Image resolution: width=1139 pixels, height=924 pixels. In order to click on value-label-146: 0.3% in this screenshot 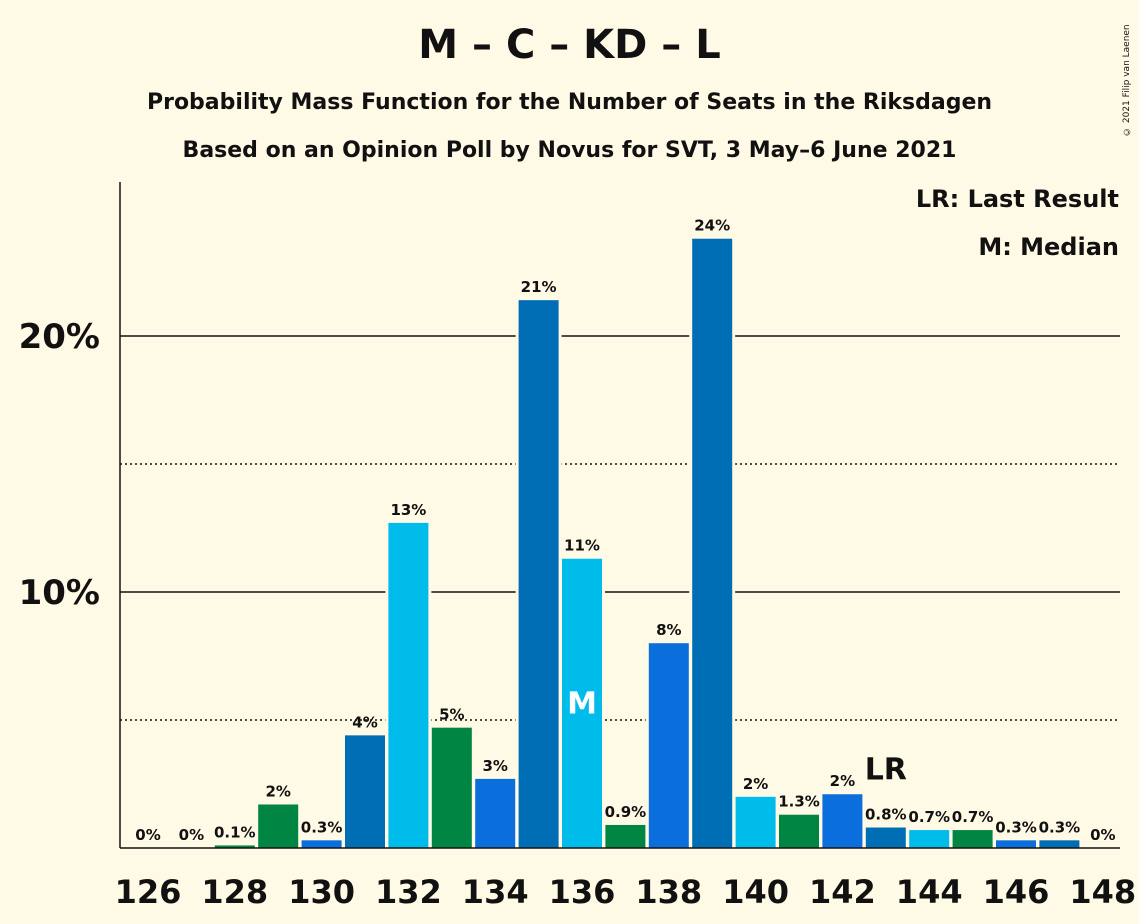, I will do `click(1016, 827)`.